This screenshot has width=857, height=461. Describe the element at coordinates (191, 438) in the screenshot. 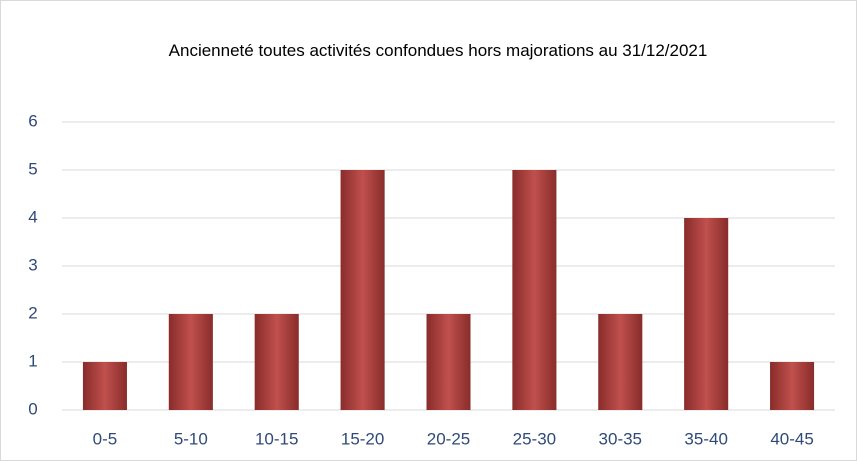

I see `x-tick-label: 5-10` at that location.